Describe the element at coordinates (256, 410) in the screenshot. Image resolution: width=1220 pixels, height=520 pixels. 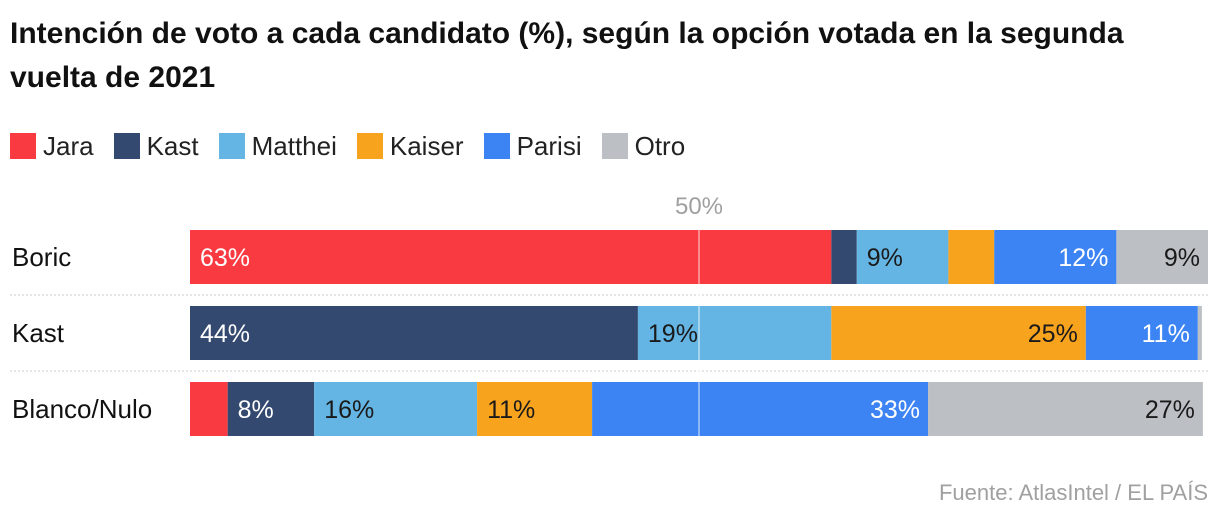
I see `data-label: 8%` at that location.